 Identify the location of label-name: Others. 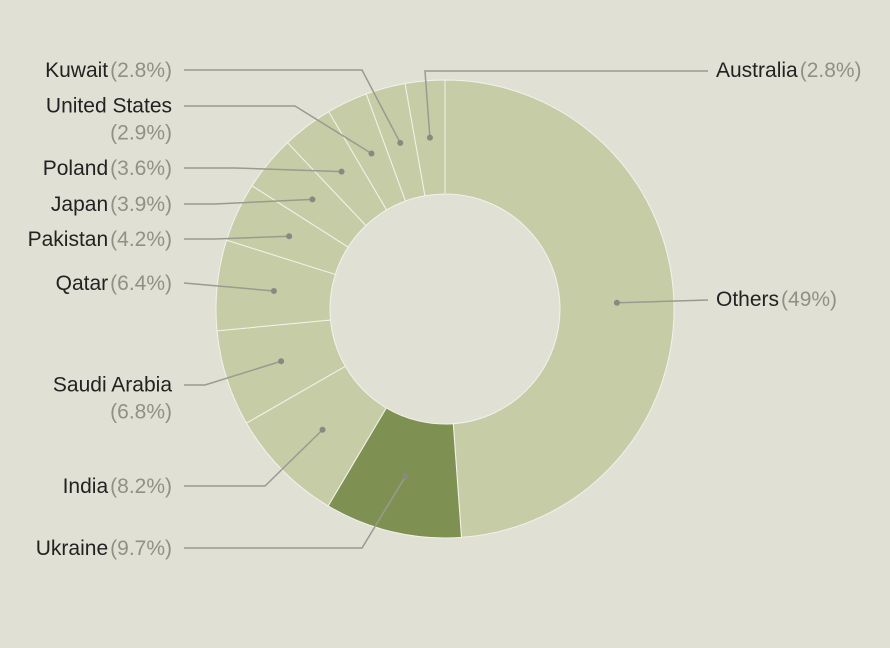
(747, 299).